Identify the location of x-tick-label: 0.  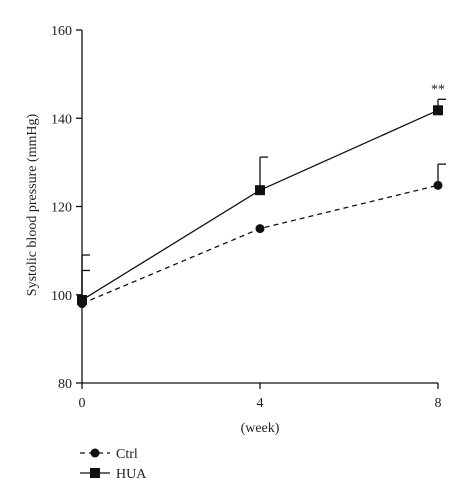
(82, 403).